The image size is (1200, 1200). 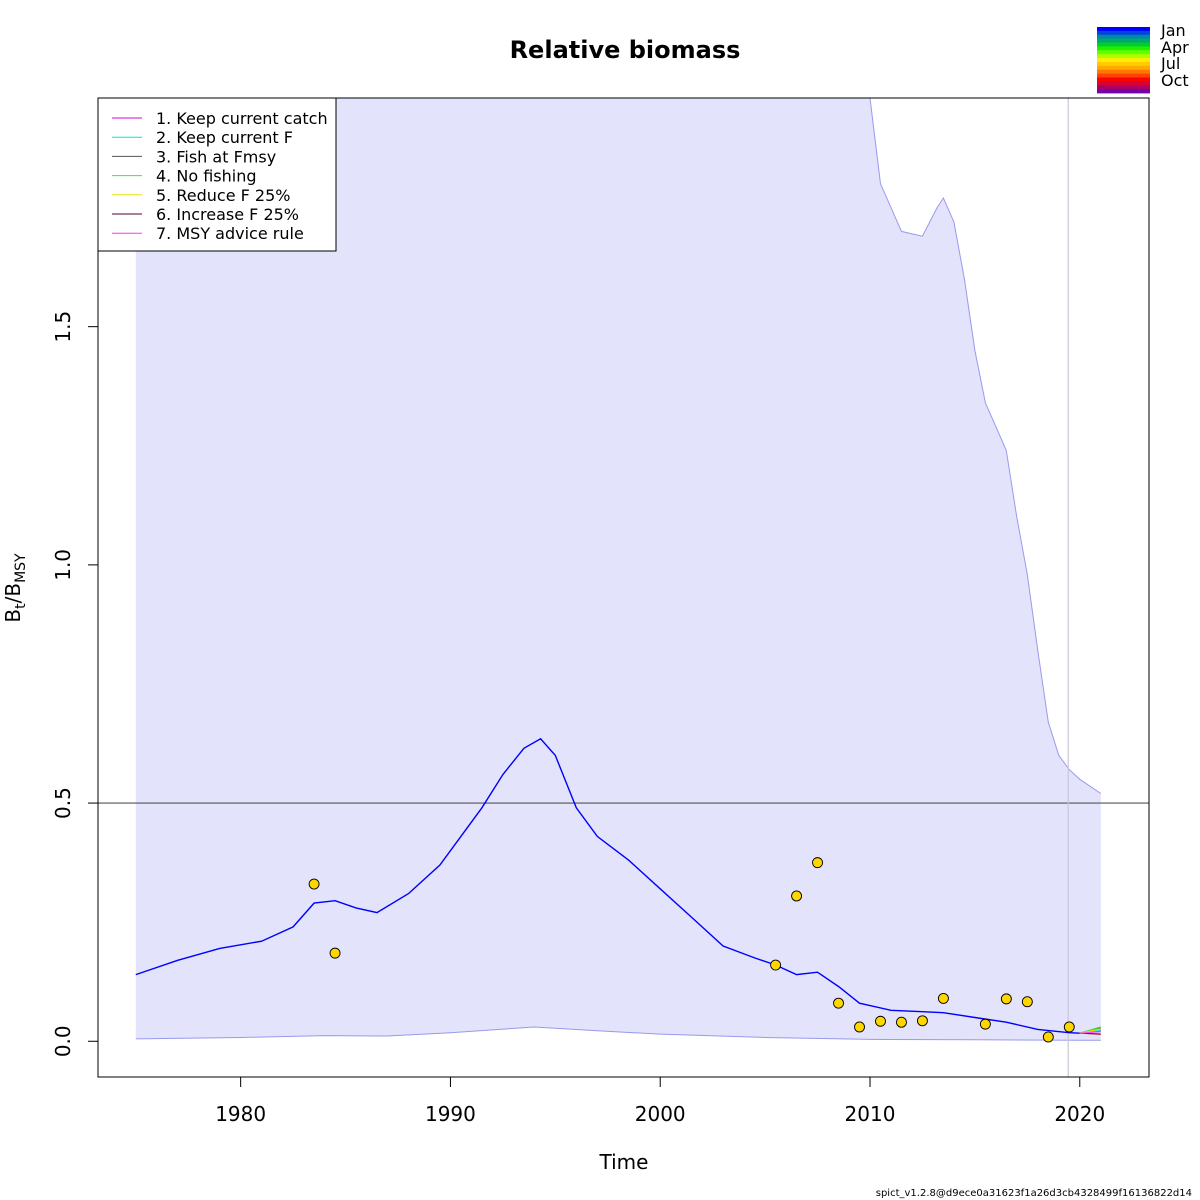 What do you see at coordinates (63, 327) in the screenshot?
I see `y-tick-label: 1.5` at bounding box center [63, 327].